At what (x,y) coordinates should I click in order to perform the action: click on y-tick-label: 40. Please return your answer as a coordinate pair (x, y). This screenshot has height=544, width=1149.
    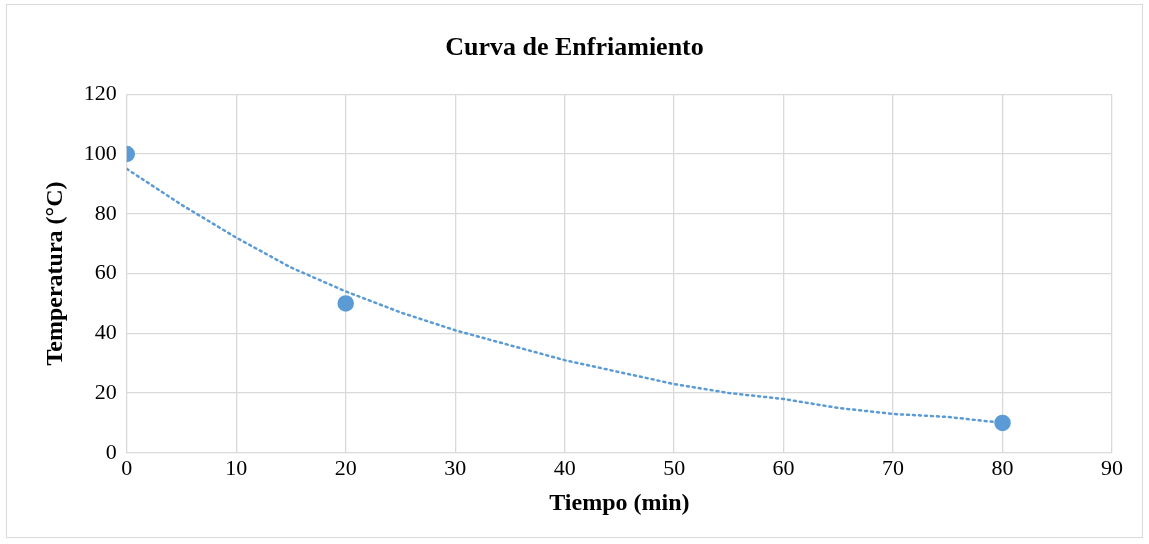
    Looking at the image, I should click on (105, 332).